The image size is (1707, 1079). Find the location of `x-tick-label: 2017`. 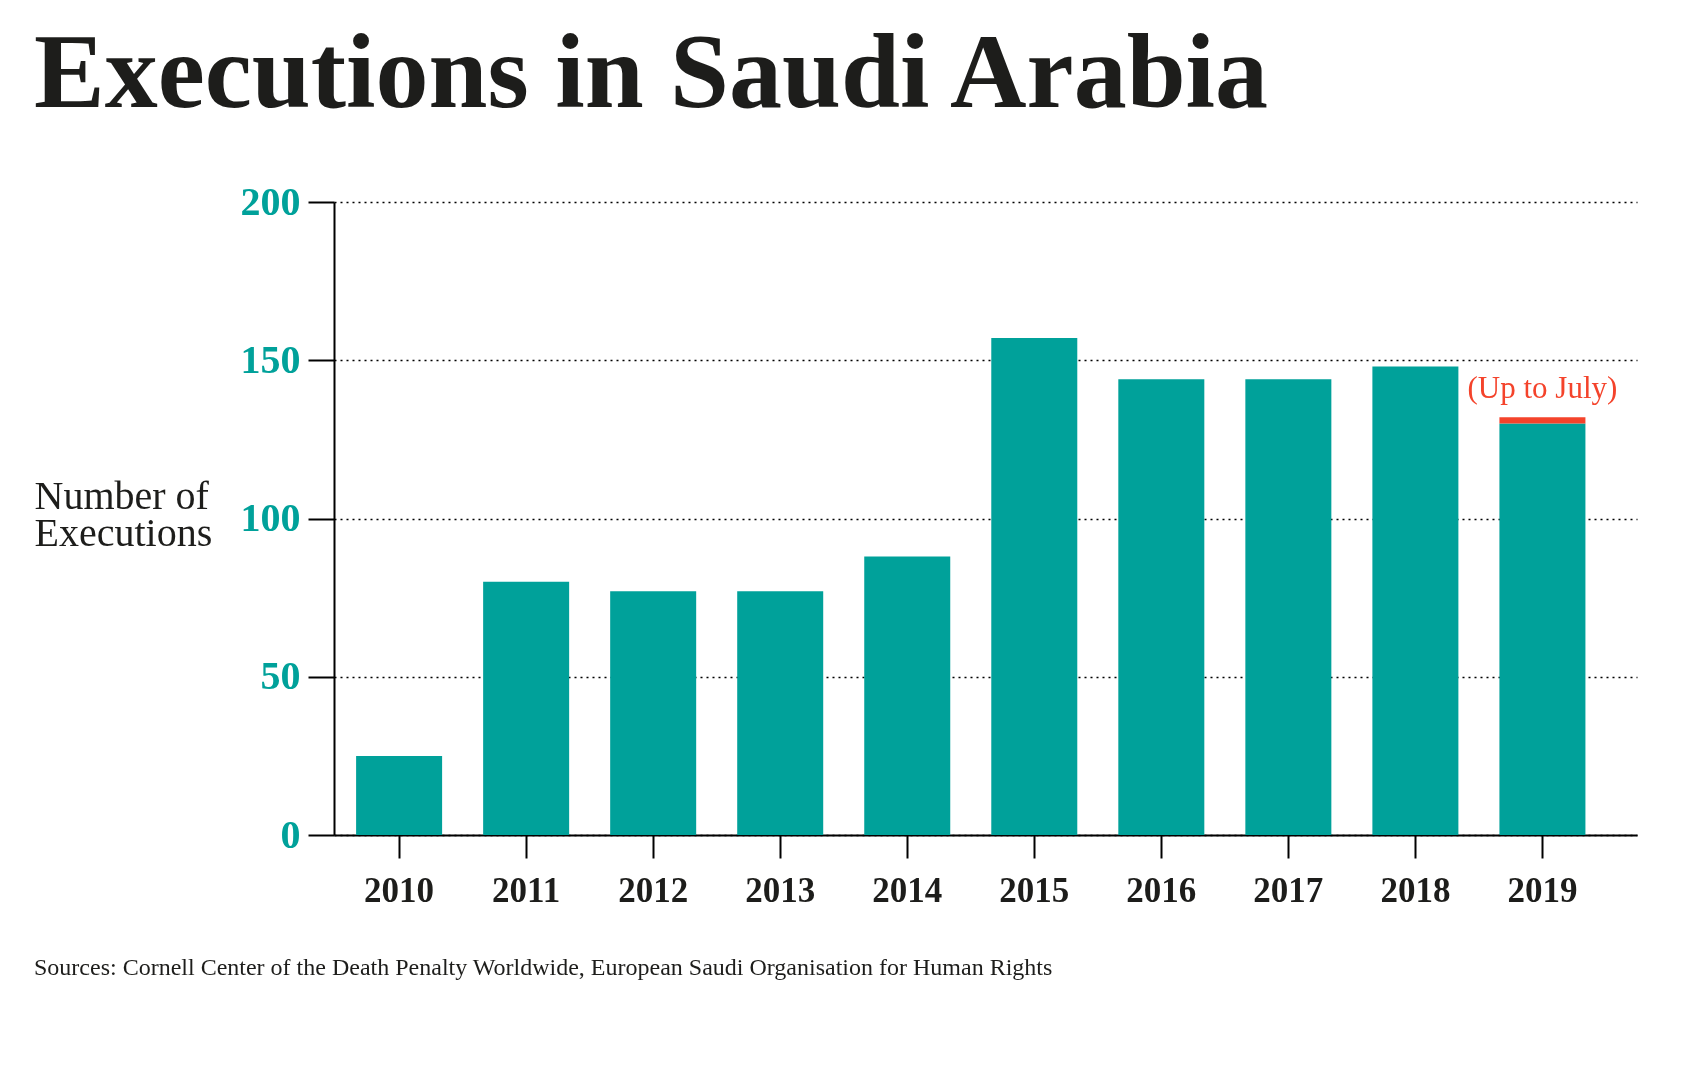

x-tick-label: 2017 is located at coordinates (1288, 890).